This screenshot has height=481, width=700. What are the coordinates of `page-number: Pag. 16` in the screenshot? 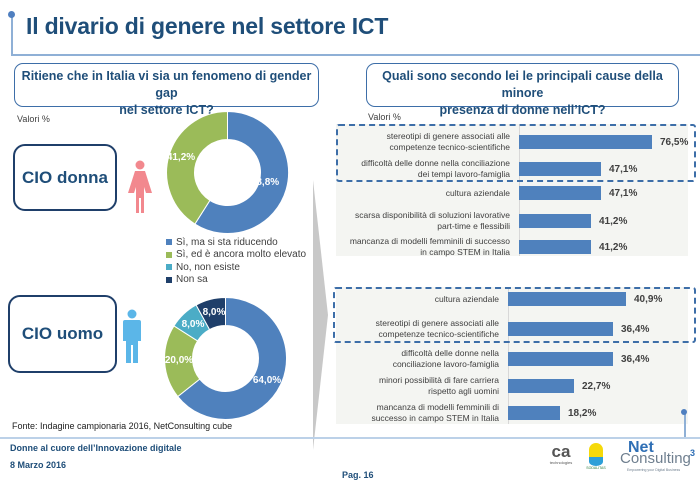 It's located at (358, 475).